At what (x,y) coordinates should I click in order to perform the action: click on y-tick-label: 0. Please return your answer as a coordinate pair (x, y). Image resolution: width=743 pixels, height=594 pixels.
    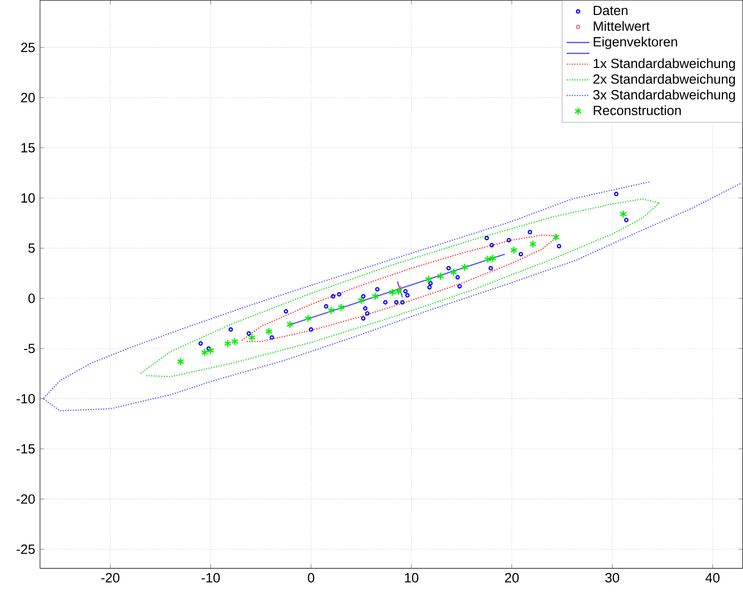
    Looking at the image, I should click on (31, 299).